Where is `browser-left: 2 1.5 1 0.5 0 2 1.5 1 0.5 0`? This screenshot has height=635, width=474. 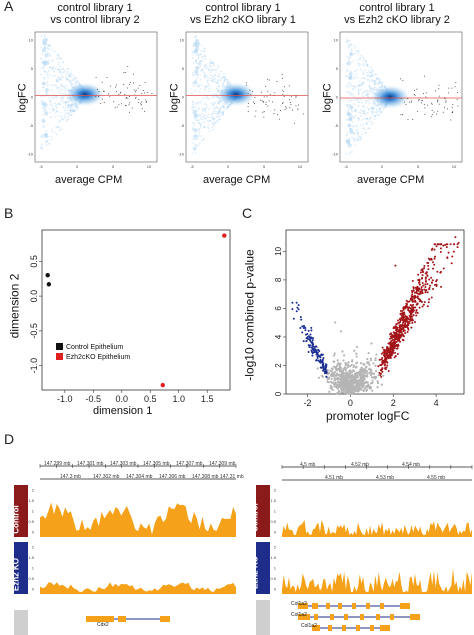
browser-left: 2 1.5 1 0.5 0 2 1.5 1 0.5 0 is located at coordinates (125, 549).